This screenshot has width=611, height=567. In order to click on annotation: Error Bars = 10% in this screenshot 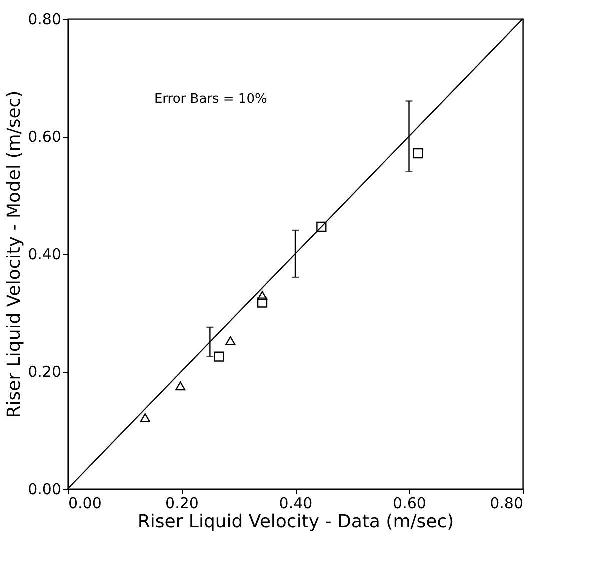, I will do `click(211, 99)`.